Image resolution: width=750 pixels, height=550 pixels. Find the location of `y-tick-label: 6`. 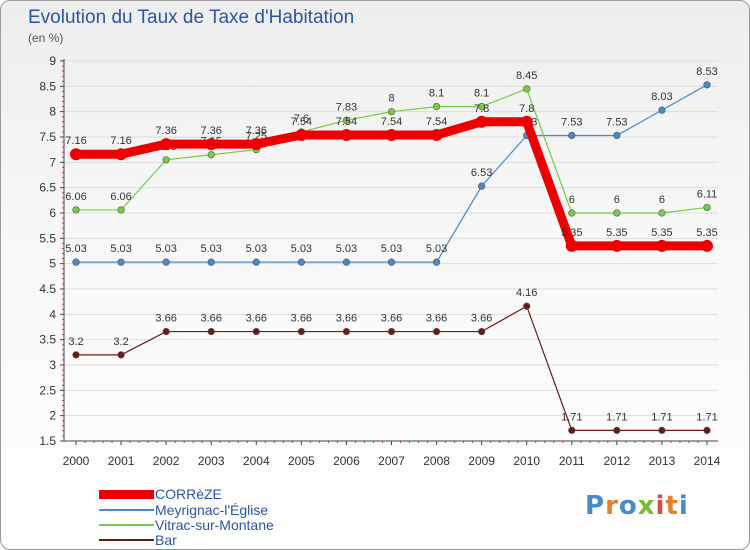

y-tick-label: 6 is located at coordinates (52, 213).